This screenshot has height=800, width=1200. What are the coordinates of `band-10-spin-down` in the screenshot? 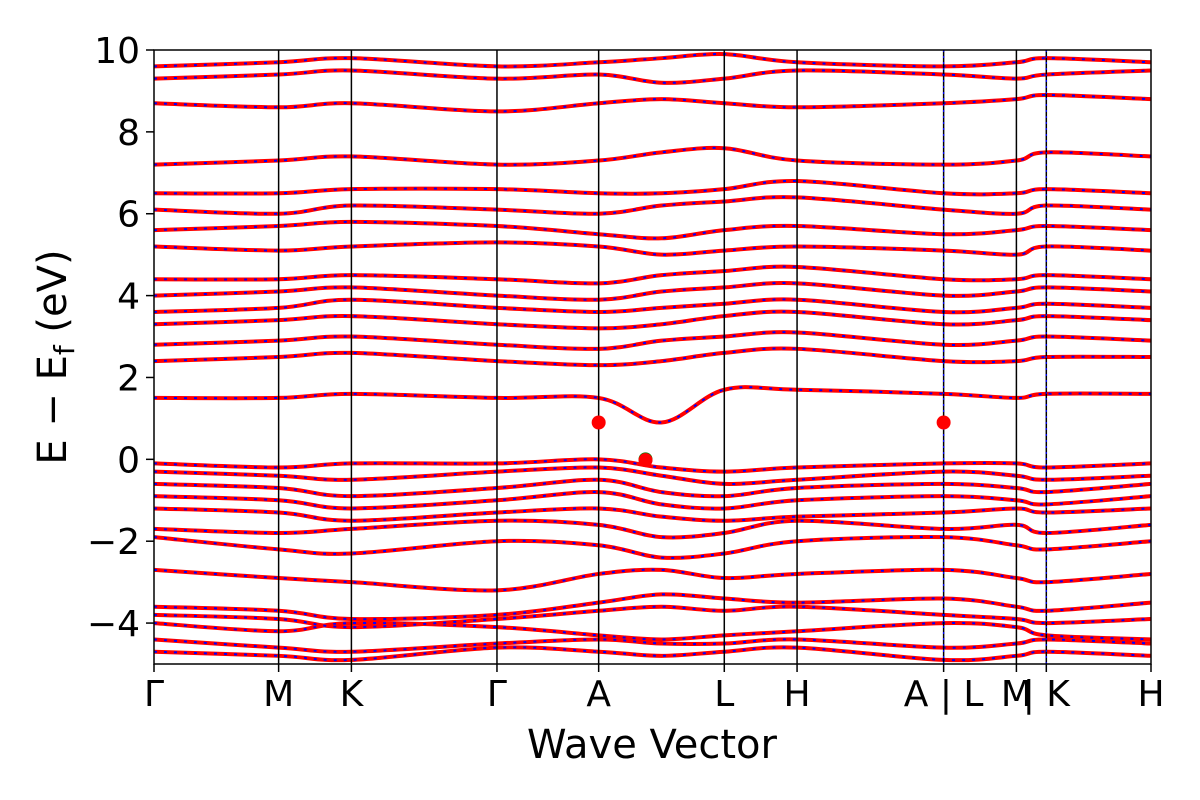 It's located at (652, 488).